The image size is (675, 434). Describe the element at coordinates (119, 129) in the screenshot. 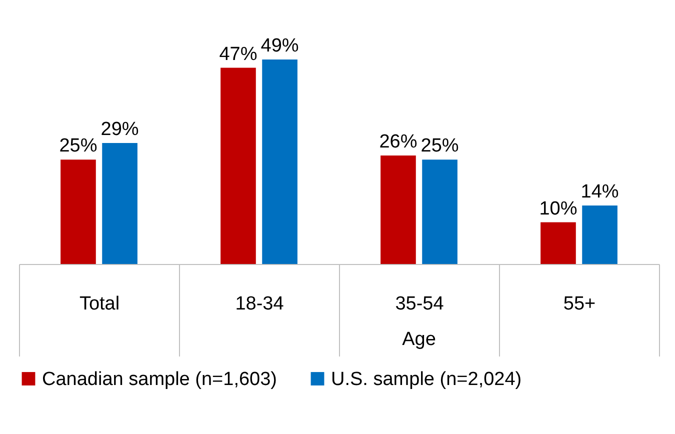

I see `data-label: 29%` at that location.